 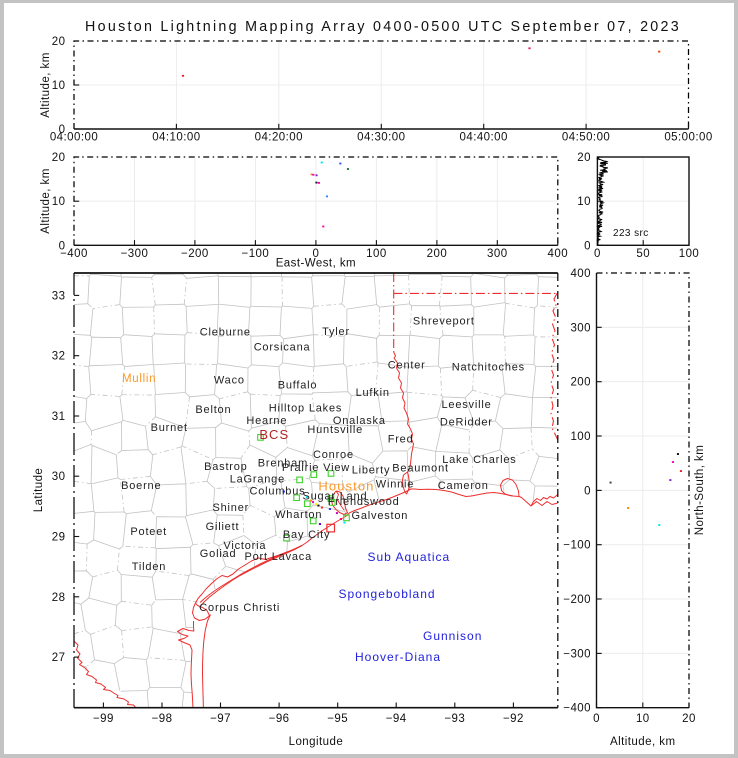 What do you see at coordinates (452, 636) in the screenshot?
I see `svg-text: Gunnison` at bounding box center [452, 636].